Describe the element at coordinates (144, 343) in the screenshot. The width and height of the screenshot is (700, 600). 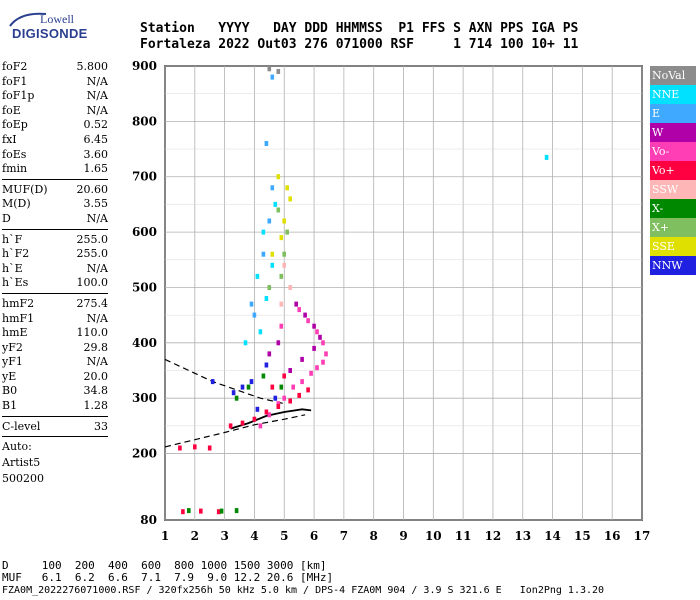
I see `y-tick-label: 400` at that location.